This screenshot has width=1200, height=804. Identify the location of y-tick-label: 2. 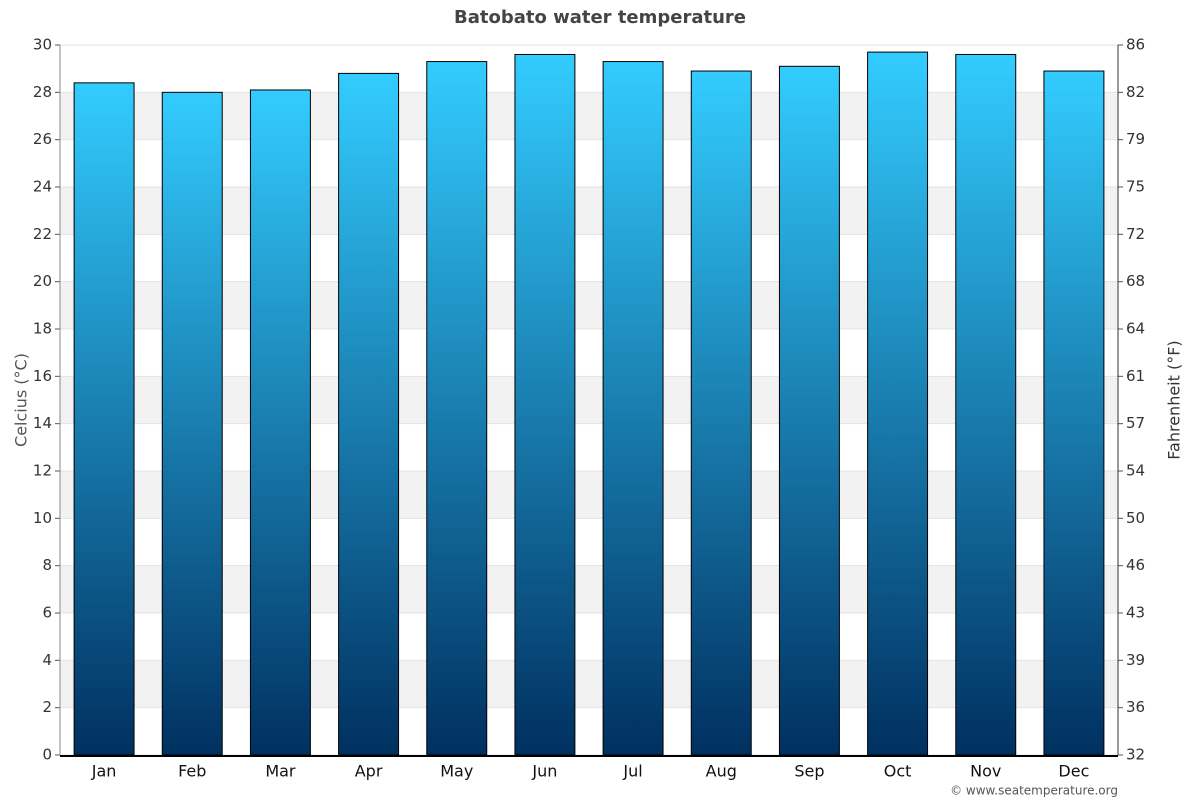
(47, 707).